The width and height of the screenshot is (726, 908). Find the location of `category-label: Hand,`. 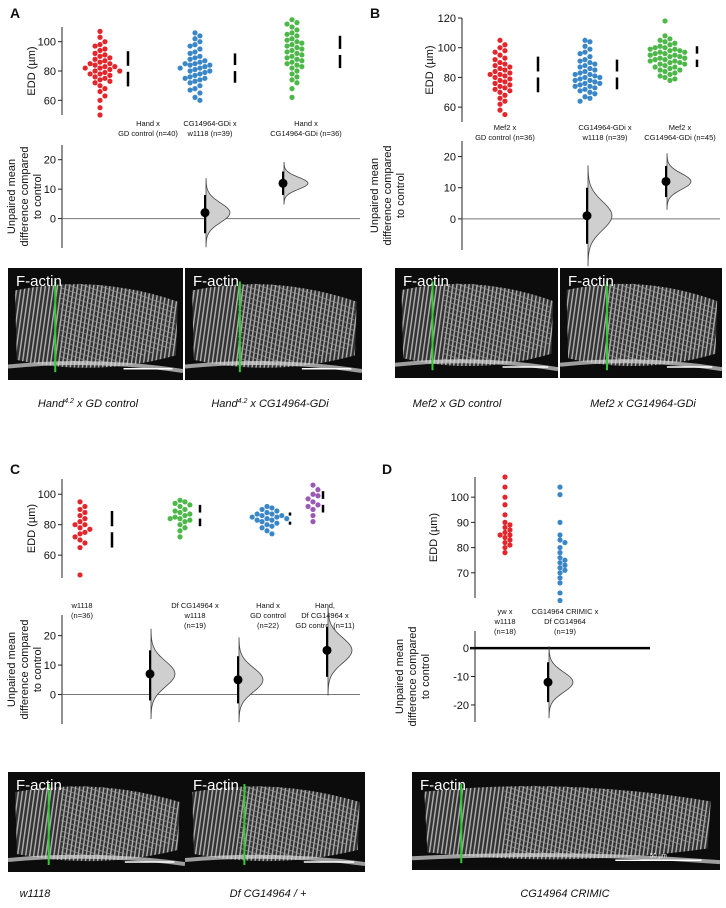

category-label: Hand, is located at coordinates (325, 605).